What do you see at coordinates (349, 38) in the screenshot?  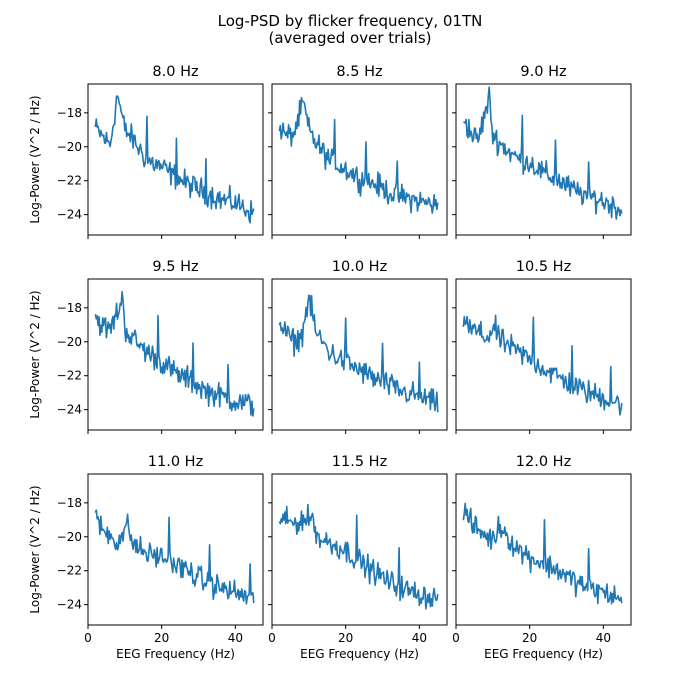 I see `figure-title-line2: (averaged over trials)` at bounding box center [349, 38].